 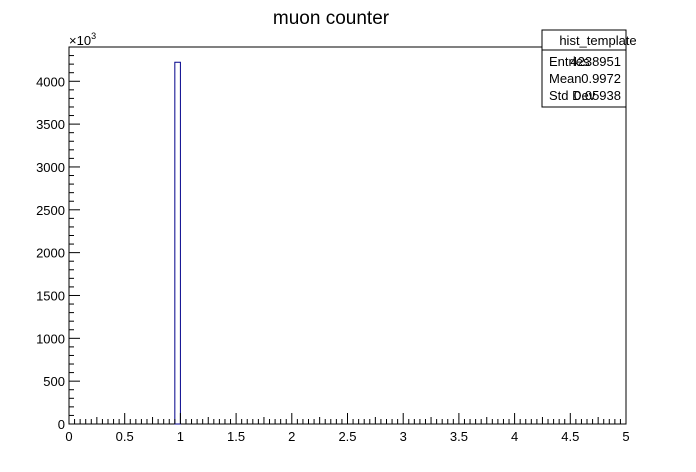 What do you see at coordinates (50, 210) in the screenshot?
I see `y-tick-label: 2500` at bounding box center [50, 210].